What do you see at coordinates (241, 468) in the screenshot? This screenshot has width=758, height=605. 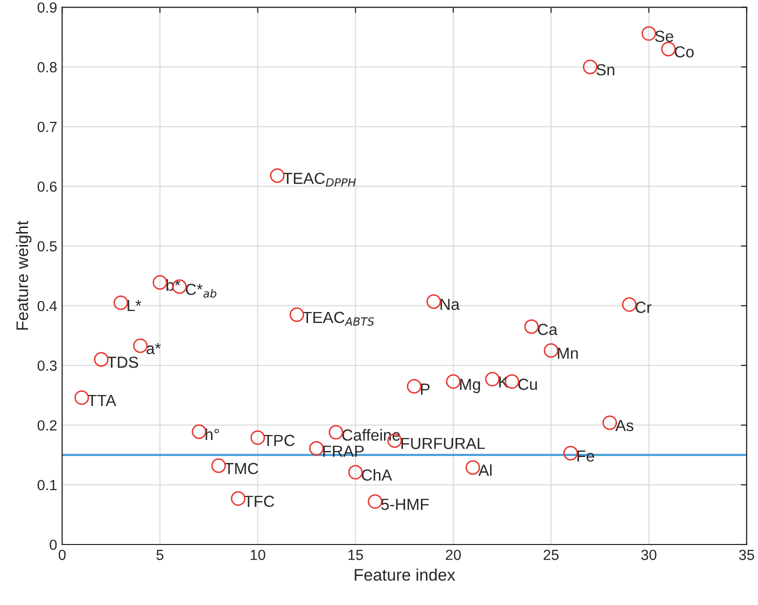 I see `annotation: TMC` at bounding box center [241, 468].